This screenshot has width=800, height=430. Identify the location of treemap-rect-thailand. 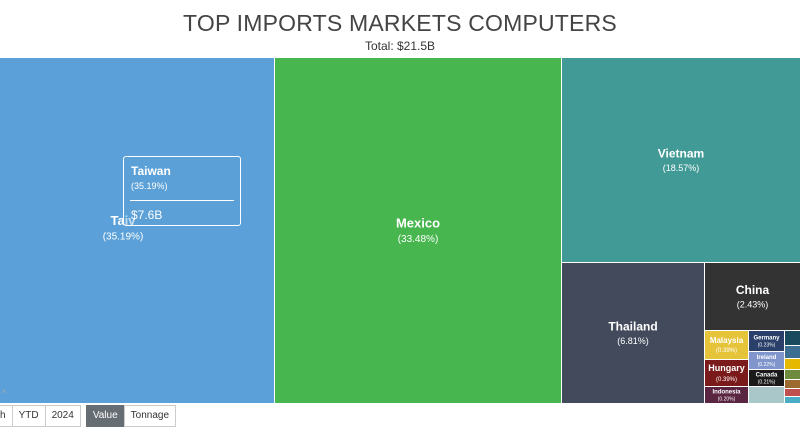
(633, 333).